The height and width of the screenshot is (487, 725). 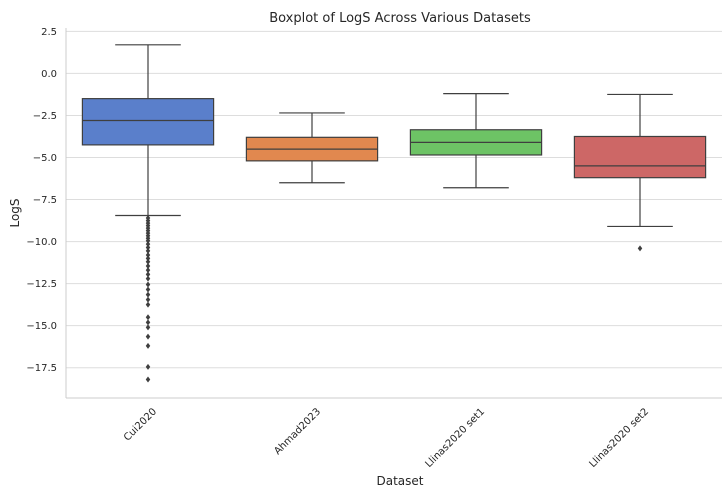 What do you see at coordinates (15, 212) in the screenshot?
I see `y-axis-label: LogS` at bounding box center [15, 212].